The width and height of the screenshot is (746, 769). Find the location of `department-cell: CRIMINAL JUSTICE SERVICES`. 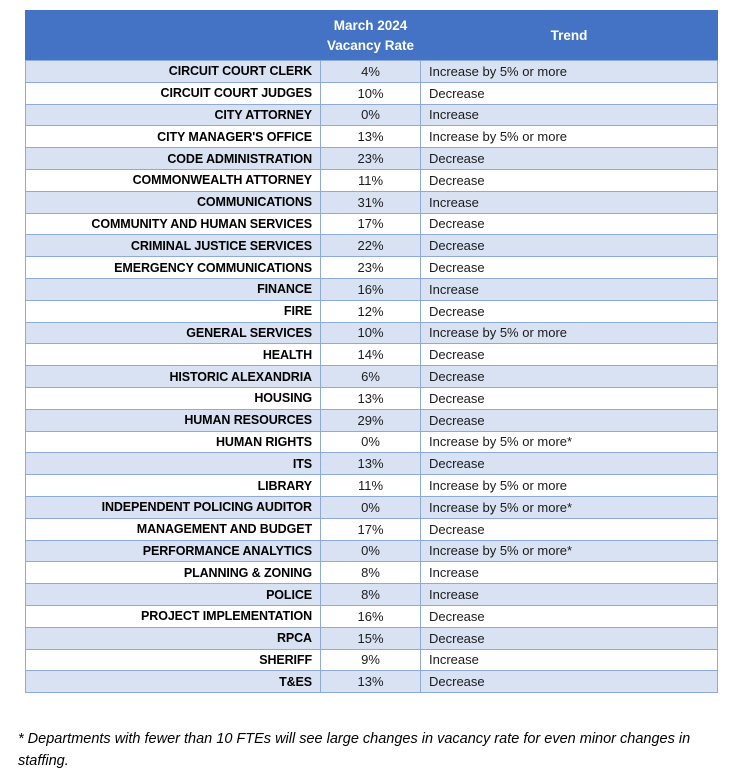

department-cell: CRIMINAL JUSTICE SERVICES is located at coordinates (173, 246).